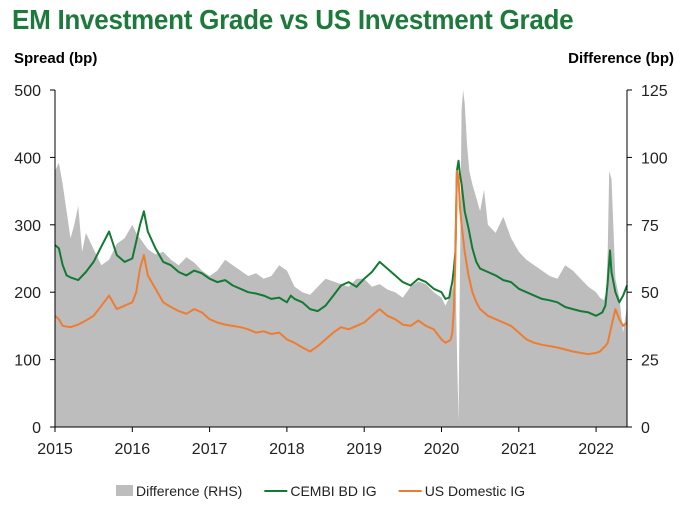 This screenshot has width=684, height=509. What do you see at coordinates (519, 449) in the screenshot?
I see `x-tick-label: 2021` at bounding box center [519, 449].